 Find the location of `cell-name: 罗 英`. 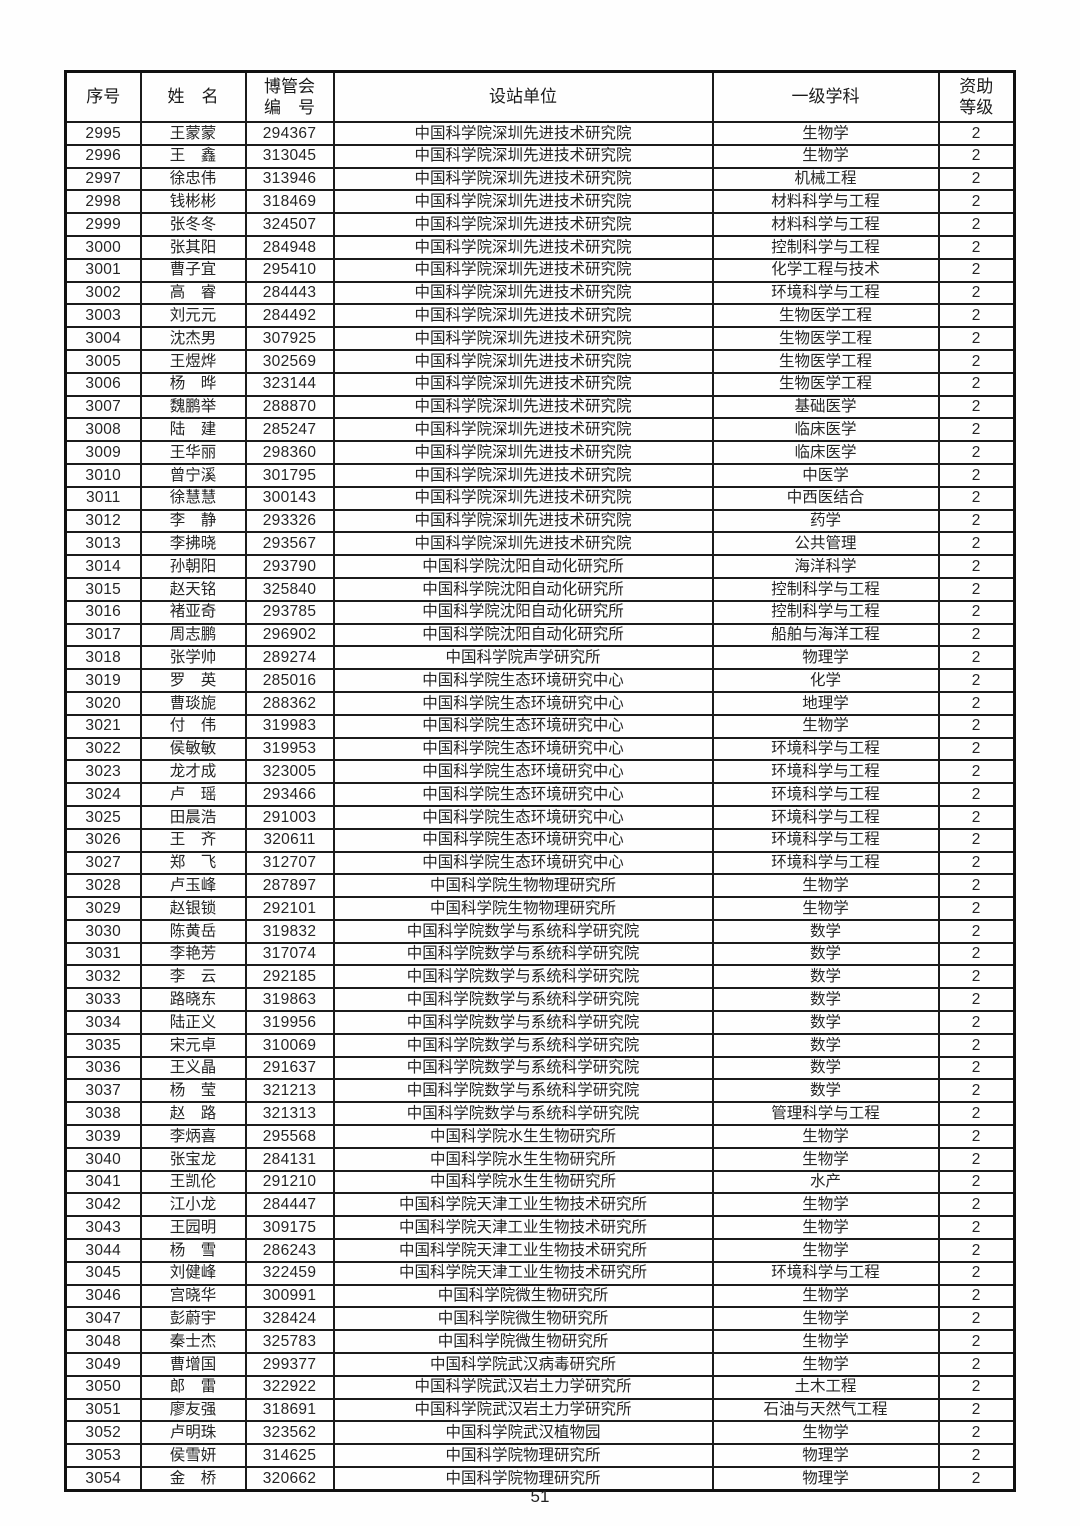

cell-name: 罗 英 is located at coordinates (193, 680).